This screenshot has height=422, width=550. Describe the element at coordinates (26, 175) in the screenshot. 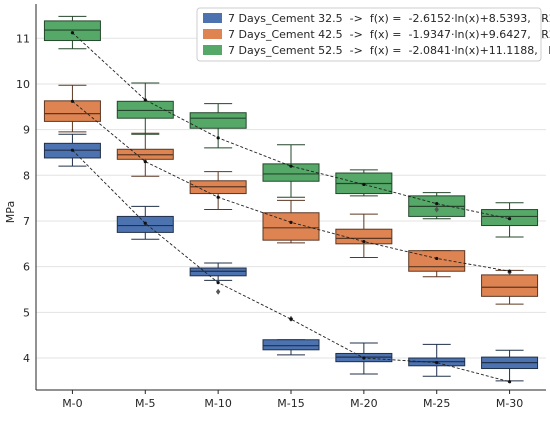

I see `y-tick-label-8: 8` at that location.